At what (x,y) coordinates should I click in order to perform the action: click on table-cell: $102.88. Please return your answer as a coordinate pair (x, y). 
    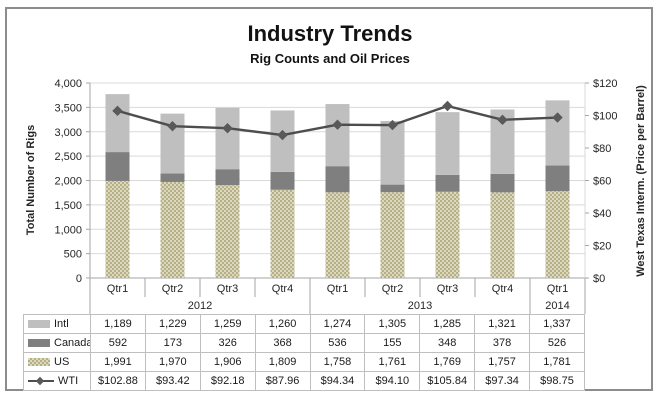
    Looking at the image, I should click on (118, 381).